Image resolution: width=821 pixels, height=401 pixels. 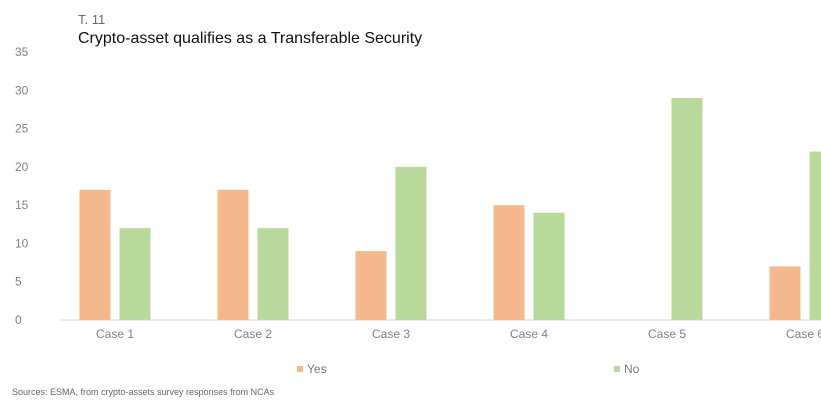 I want to click on x-tick-label: Case 5, so click(x=667, y=334).